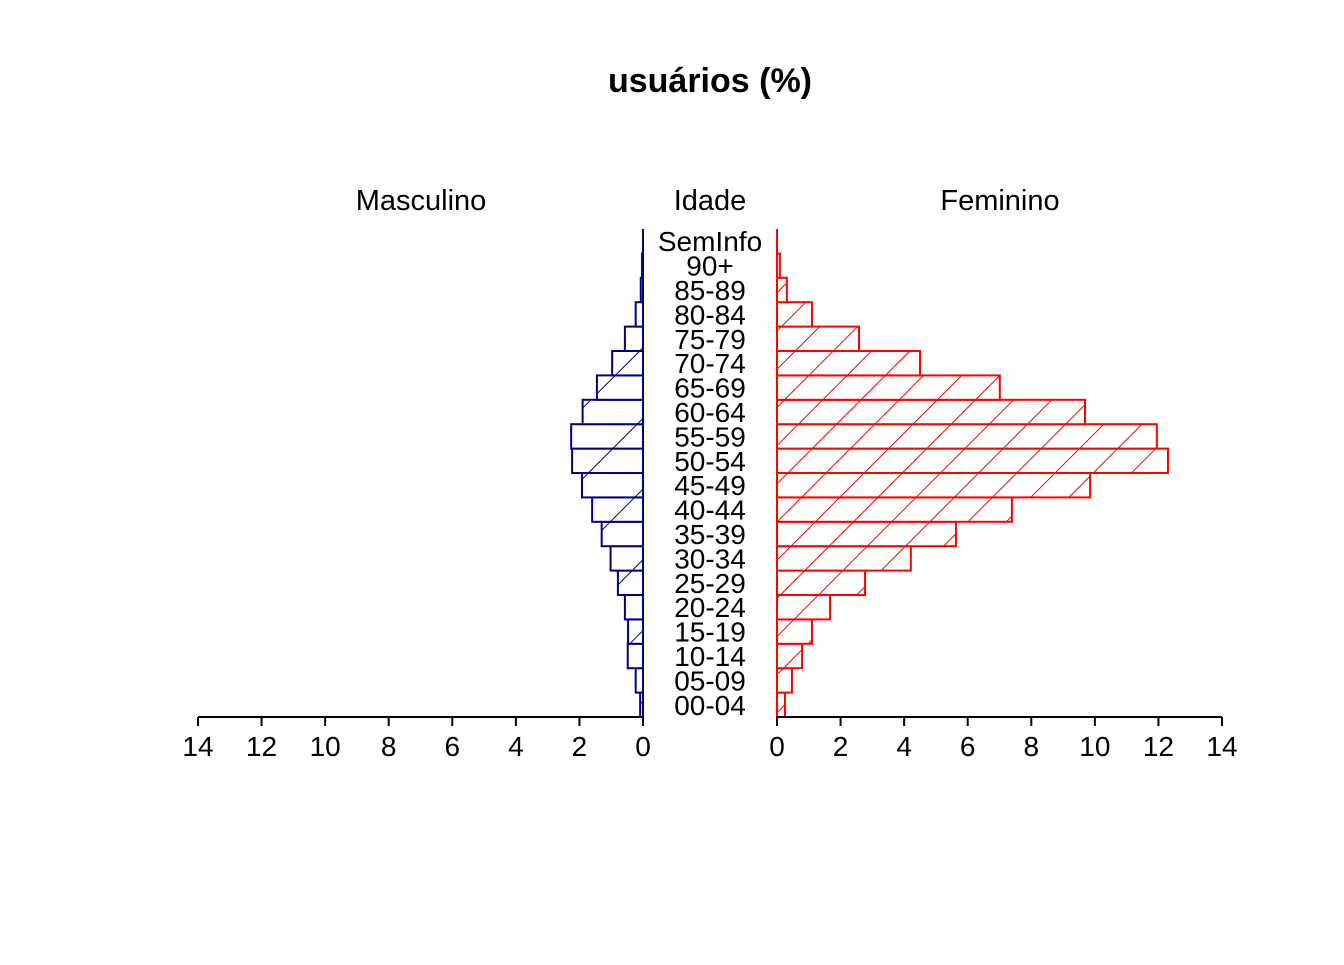 The width and height of the screenshot is (1344, 965). Describe the element at coordinates (710, 558) in the screenshot. I see `age-label: 30-34` at that location.